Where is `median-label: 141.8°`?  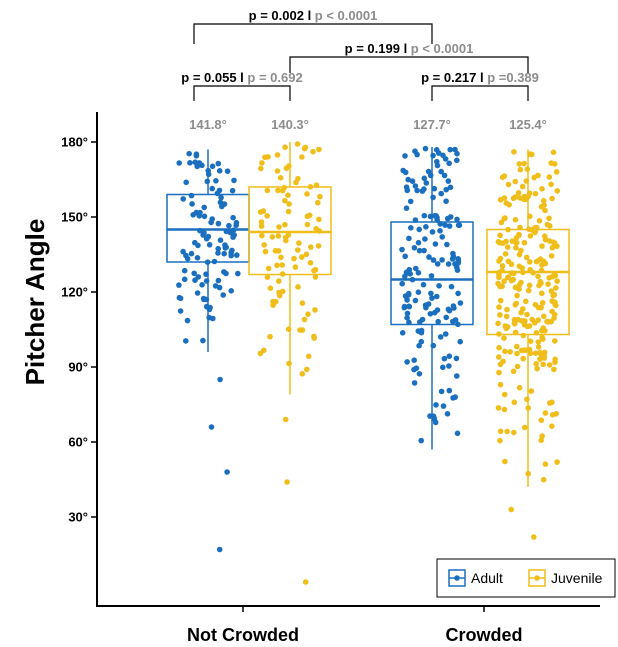
median-label: 141.8° is located at coordinates (208, 124).